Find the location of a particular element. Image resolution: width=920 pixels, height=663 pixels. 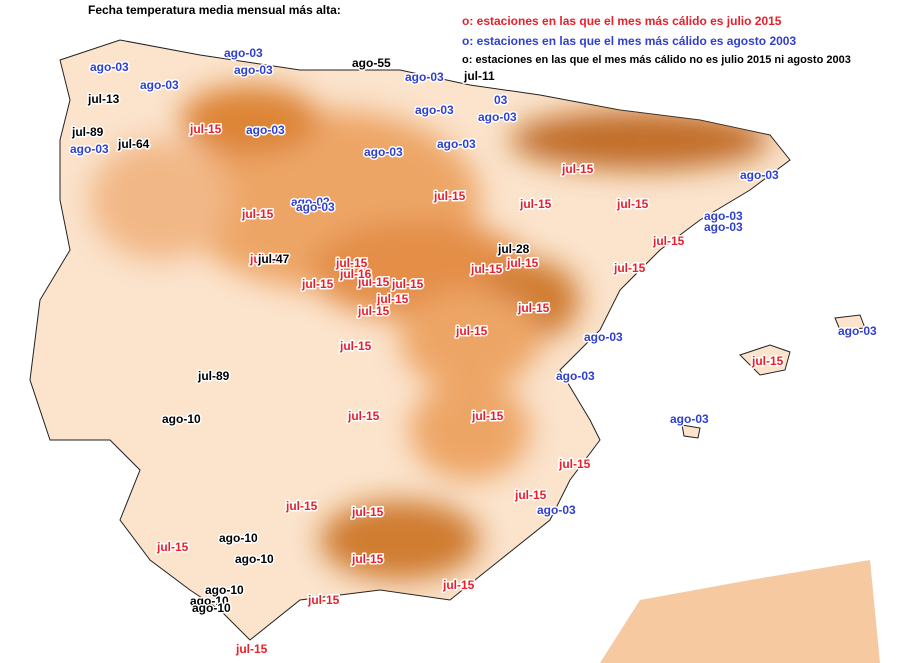

station-label: jul-28 is located at coordinates (513, 249).